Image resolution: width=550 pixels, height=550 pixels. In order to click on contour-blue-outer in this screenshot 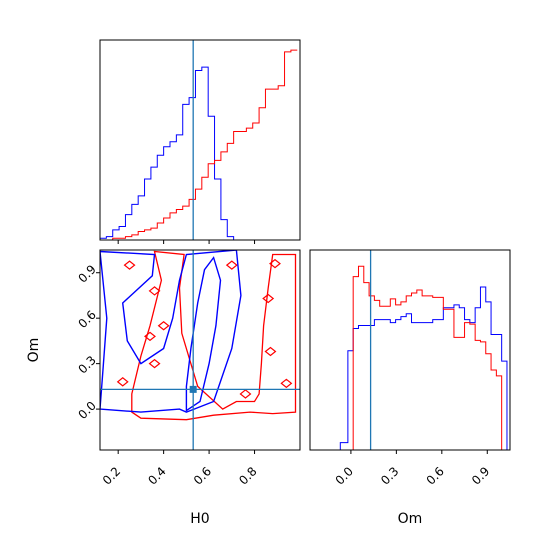, I will do `click(171, 331)`.